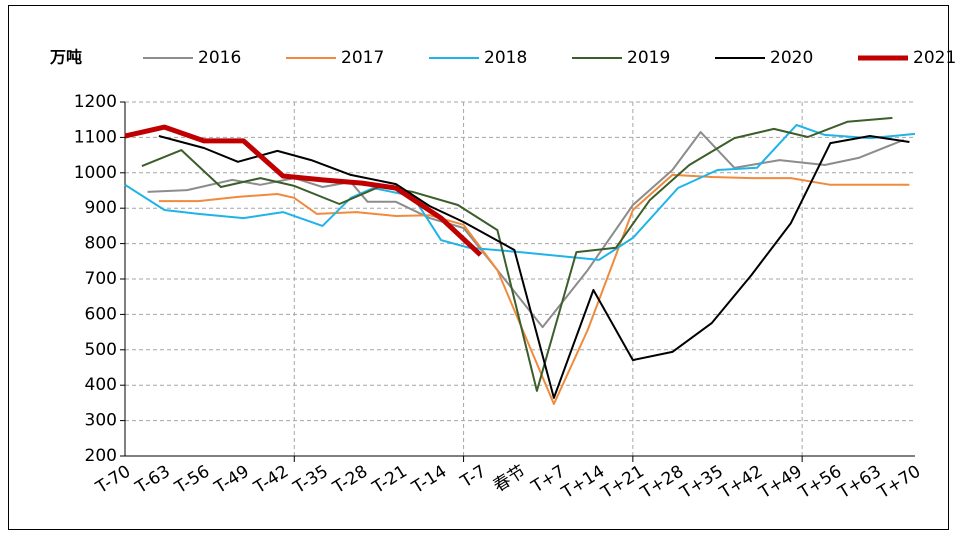 The width and height of the screenshot is (959, 536). I want to click on y-tick-label: 1000, so click(95, 173).